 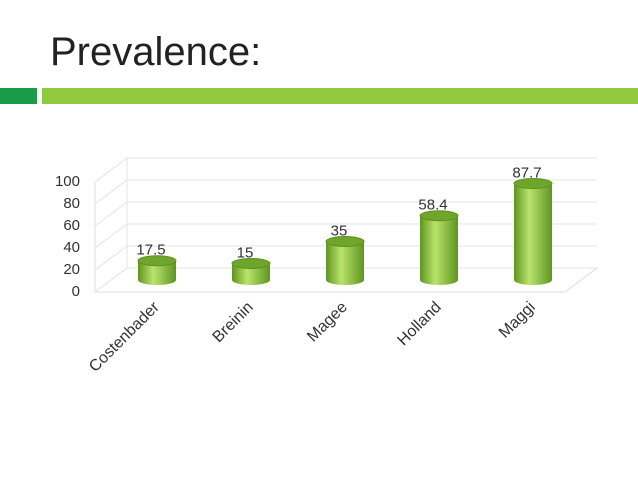 I want to click on accent-square, so click(x=18, y=96).